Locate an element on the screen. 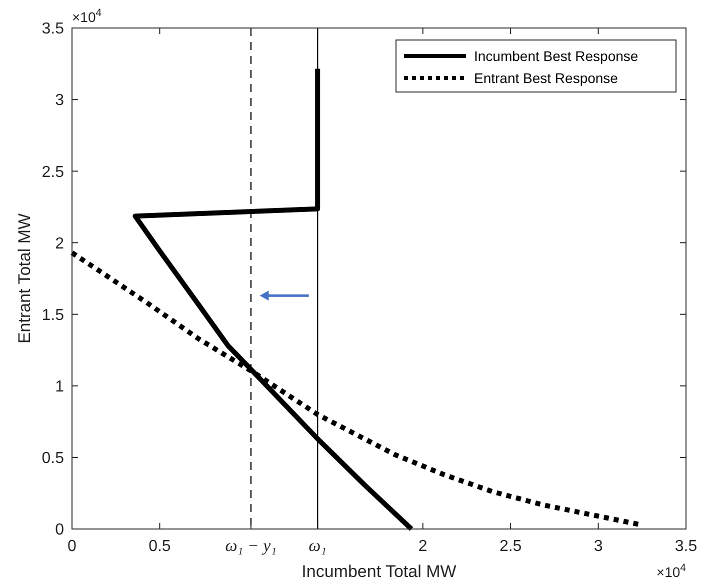  x-tick-label: 2 is located at coordinates (423, 546).